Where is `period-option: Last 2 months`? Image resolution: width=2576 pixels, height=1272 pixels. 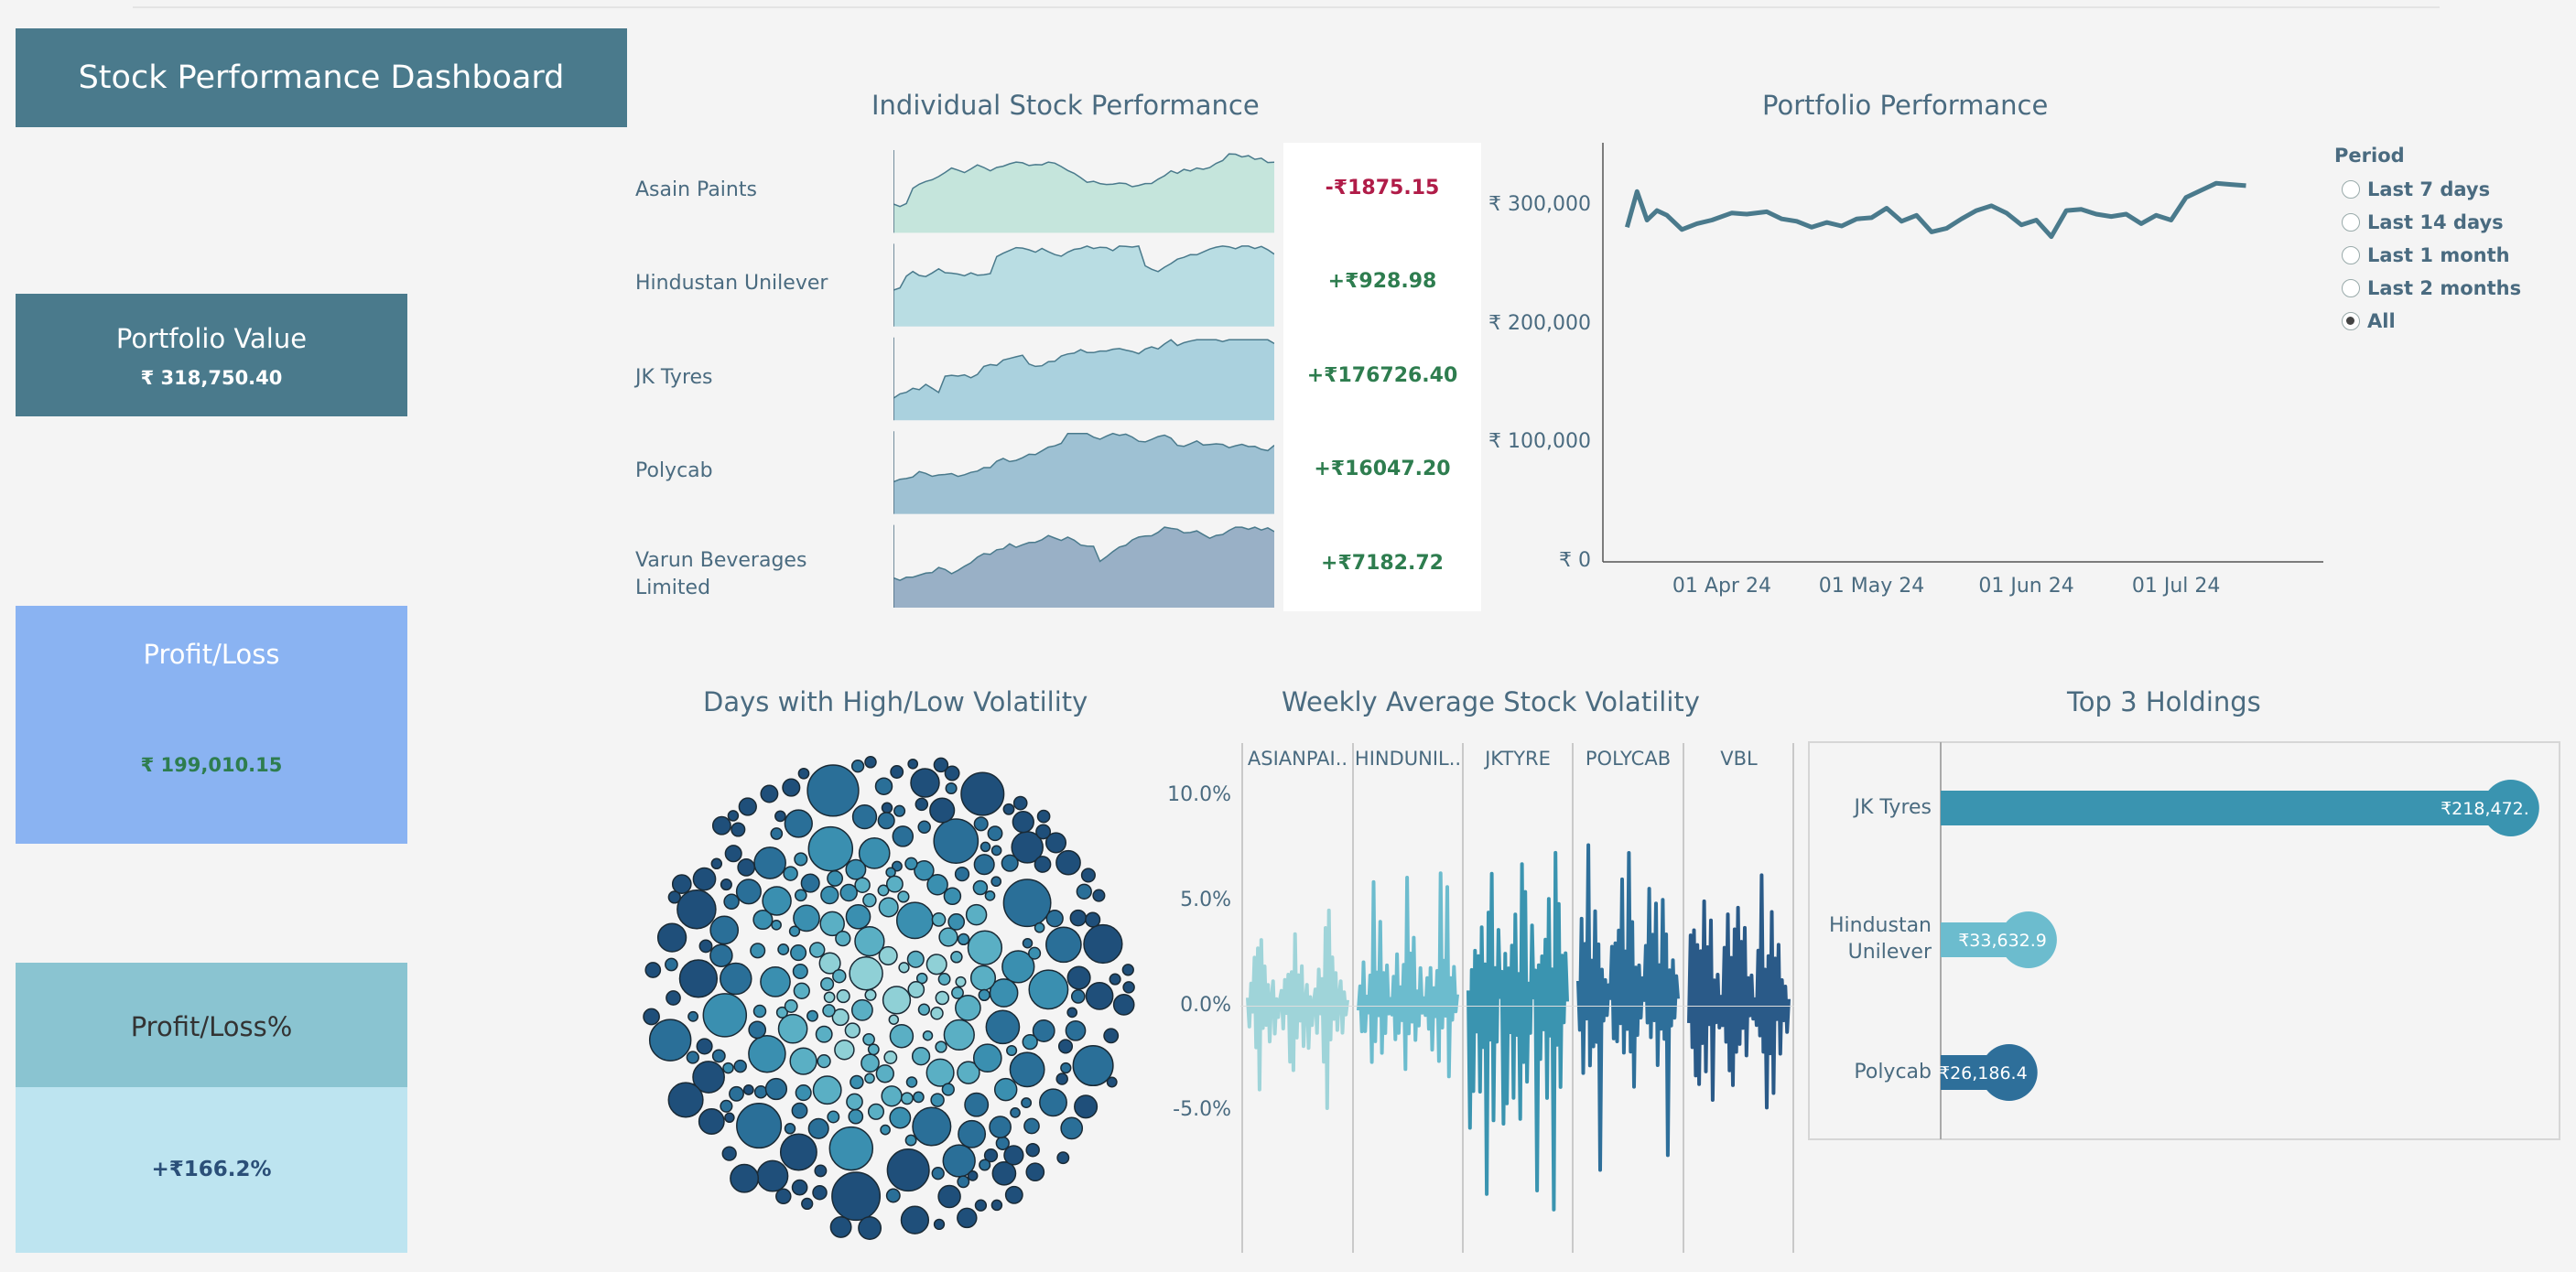
period-option: Last 2 months is located at coordinates (2432, 288).